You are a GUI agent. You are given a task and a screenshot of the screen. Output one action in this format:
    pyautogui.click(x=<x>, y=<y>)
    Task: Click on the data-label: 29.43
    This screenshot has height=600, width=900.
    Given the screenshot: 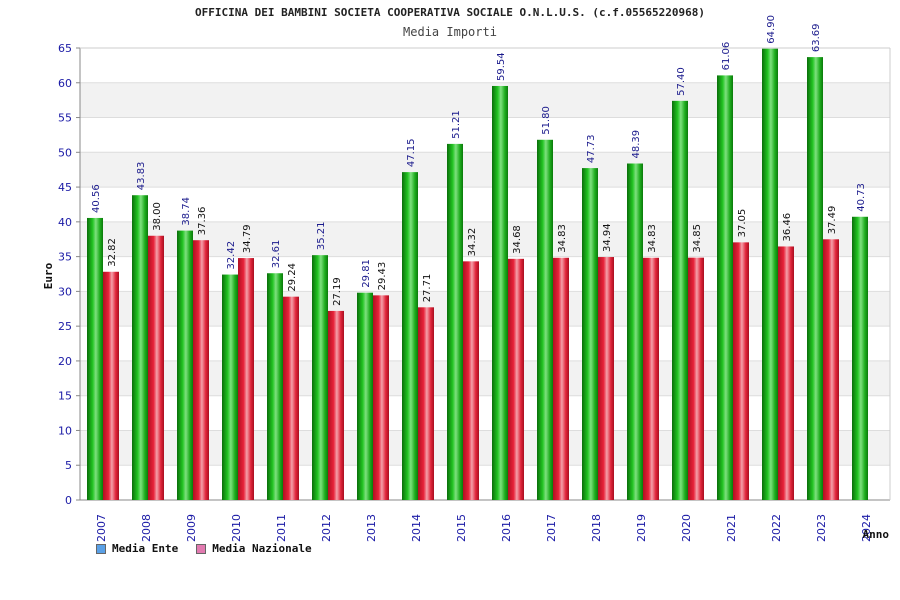 What is the action you would take?
    pyautogui.click(x=382, y=276)
    